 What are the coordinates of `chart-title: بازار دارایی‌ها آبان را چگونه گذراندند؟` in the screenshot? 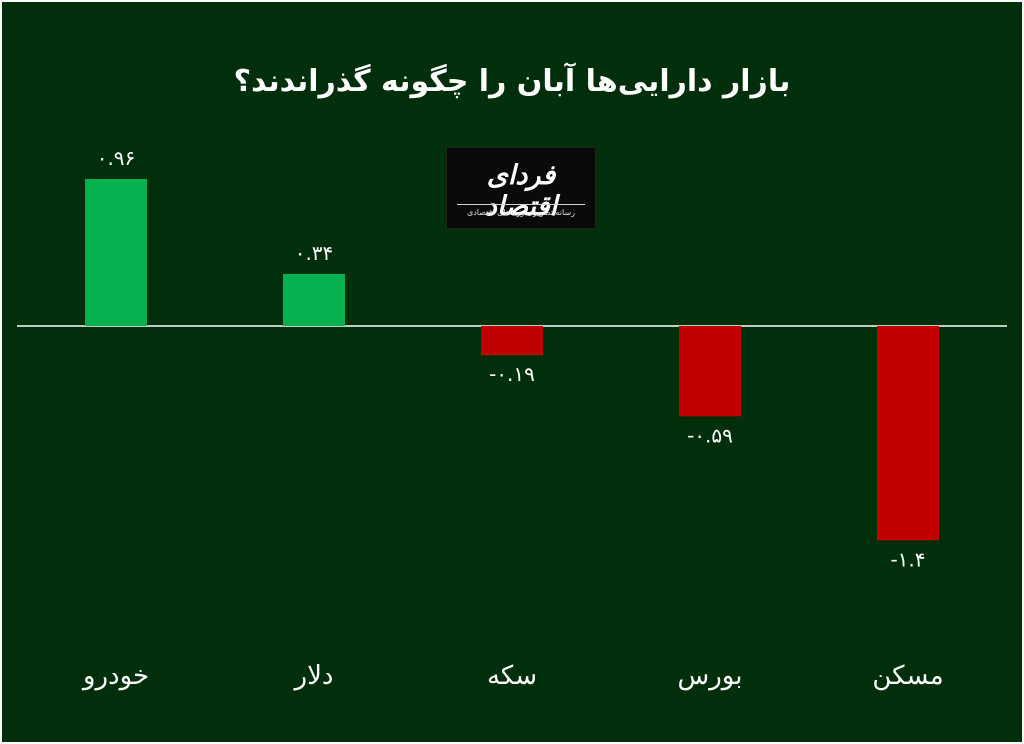 It's located at (512, 81).